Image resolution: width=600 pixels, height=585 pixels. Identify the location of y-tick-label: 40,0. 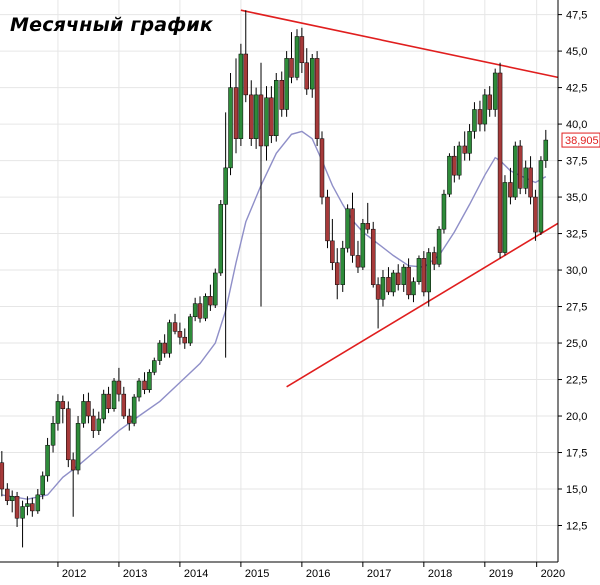
(576, 125).